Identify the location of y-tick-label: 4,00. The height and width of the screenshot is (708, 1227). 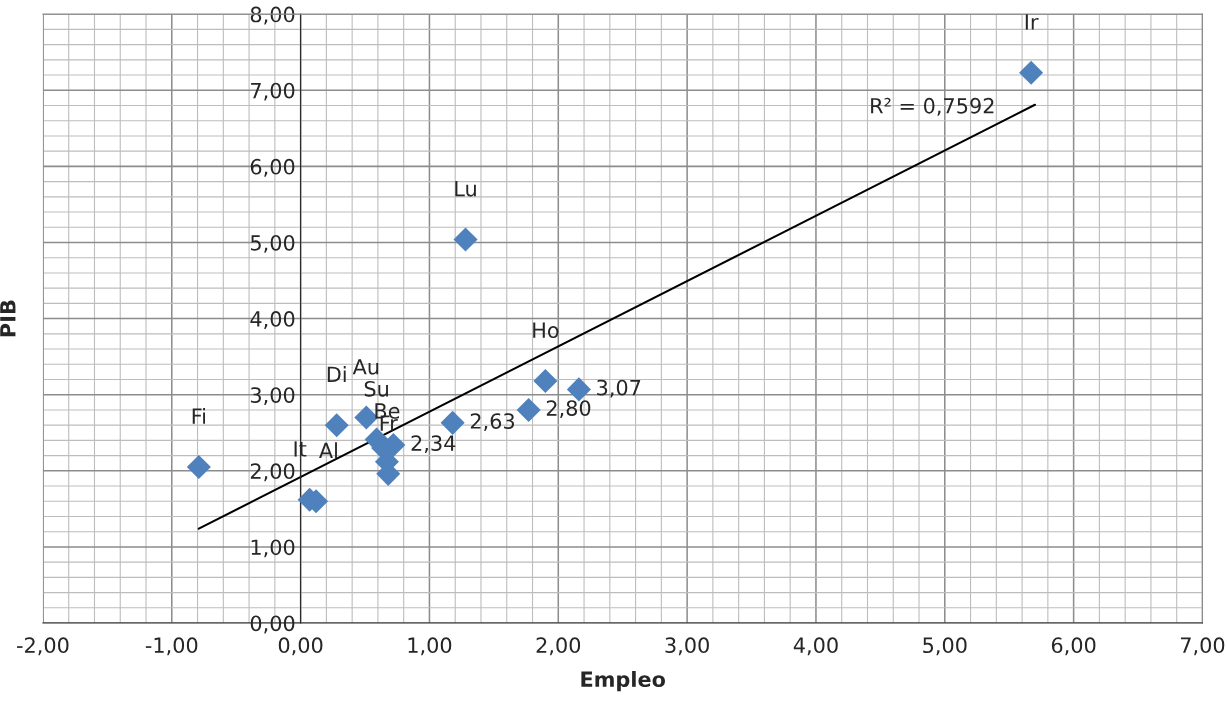
(272, 320).